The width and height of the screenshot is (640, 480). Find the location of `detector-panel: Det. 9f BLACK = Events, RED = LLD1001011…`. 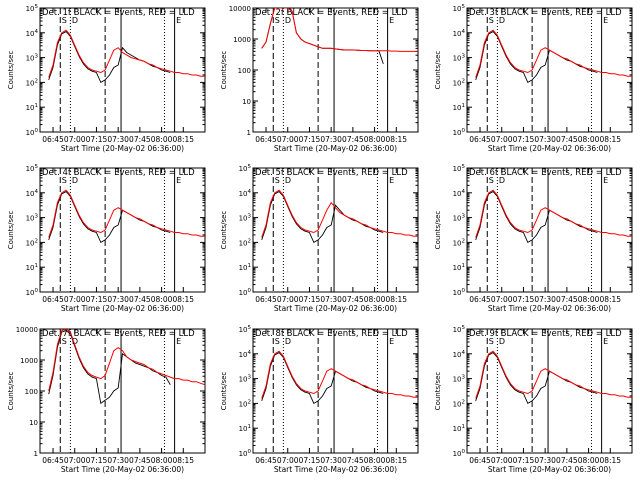

detector-panel: Det. 9f BLACK = Events, RED = LLD1001011… is located at coordinates (533, 399).